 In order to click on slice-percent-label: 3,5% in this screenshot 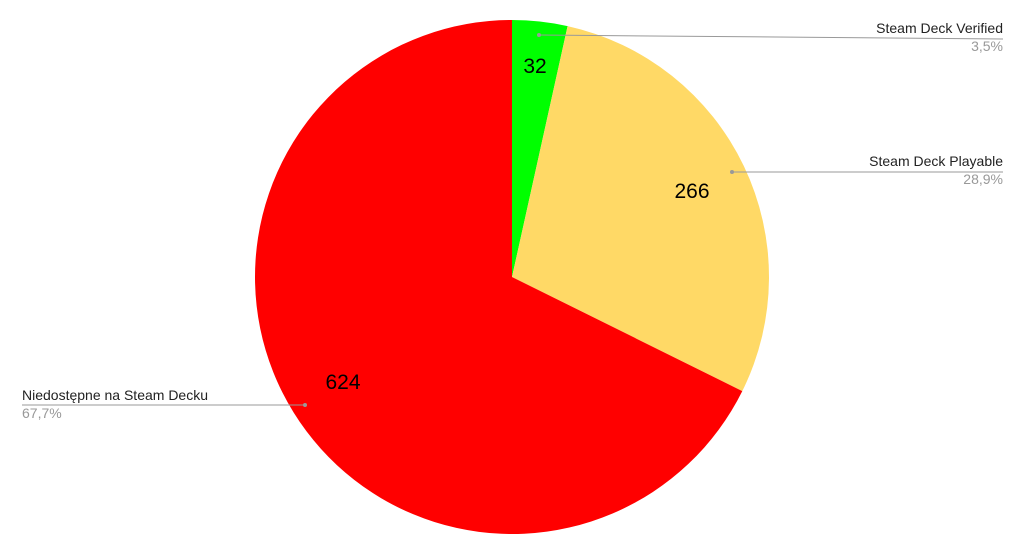, I will do `click(987, 46)`.